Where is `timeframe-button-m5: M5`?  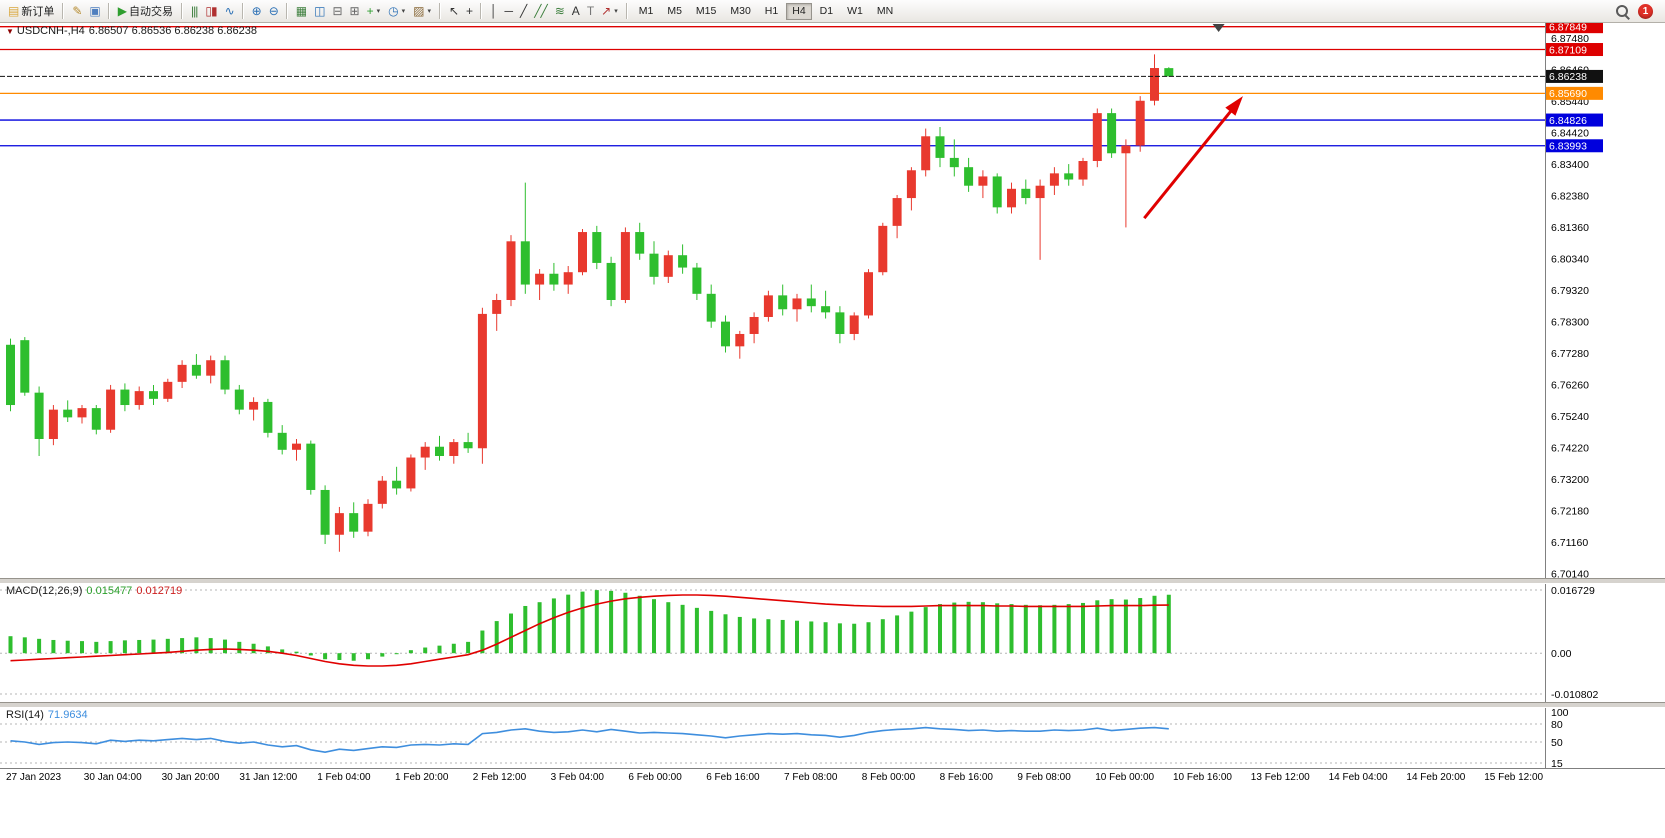
timeframe-button-m5: M5 is located at coordinates (674, 11).